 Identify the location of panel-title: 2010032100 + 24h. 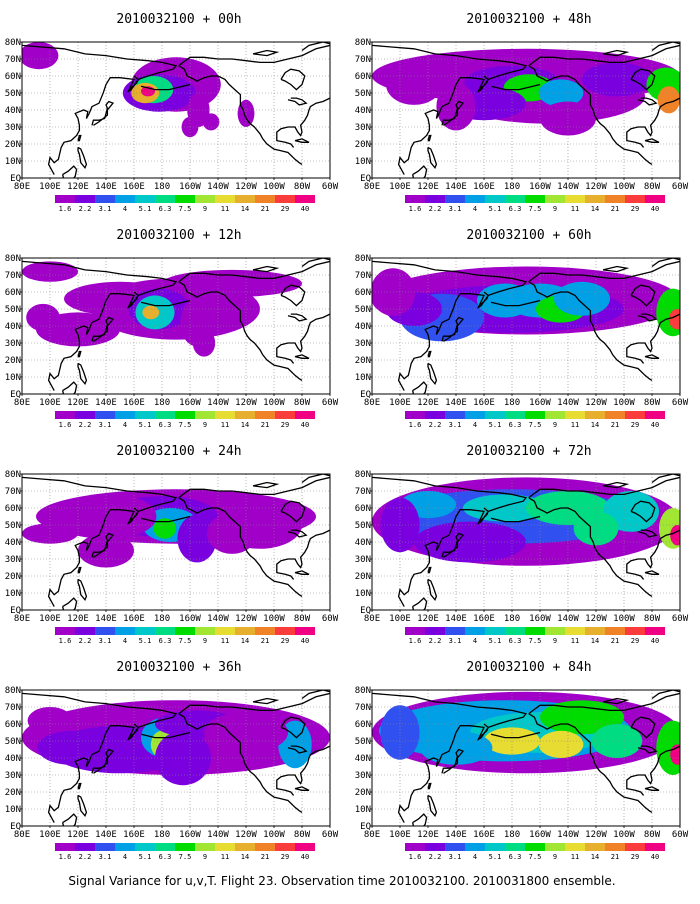
(178, 451).